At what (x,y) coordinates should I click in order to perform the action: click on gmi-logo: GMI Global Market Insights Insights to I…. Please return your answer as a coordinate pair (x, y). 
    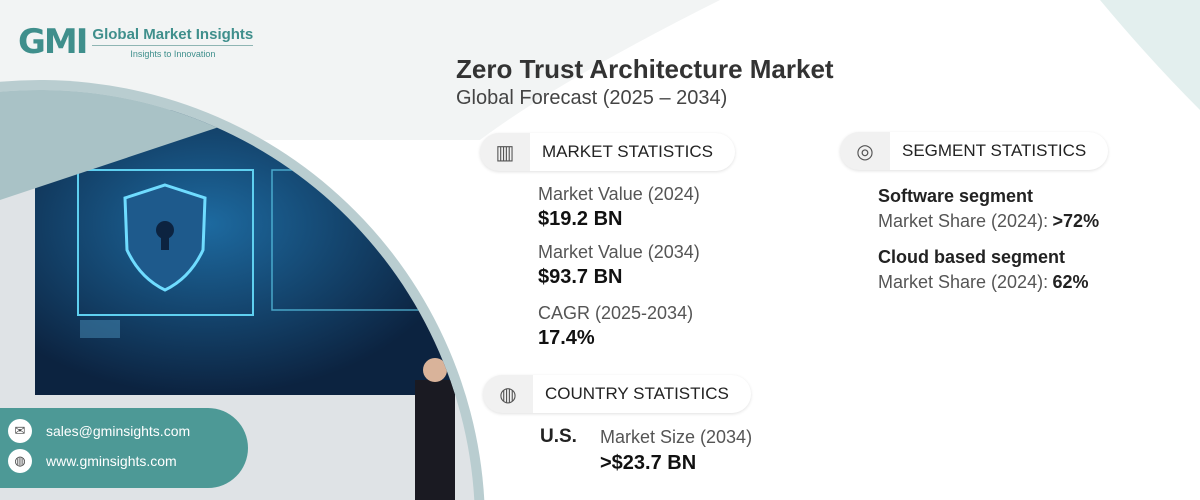
    Looking at the image, I should click on (136, 42).